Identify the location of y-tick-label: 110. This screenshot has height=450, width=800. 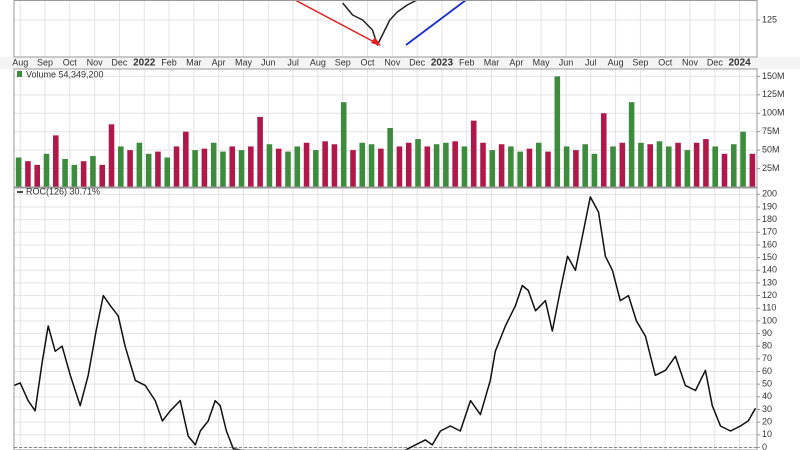
(769, 308).